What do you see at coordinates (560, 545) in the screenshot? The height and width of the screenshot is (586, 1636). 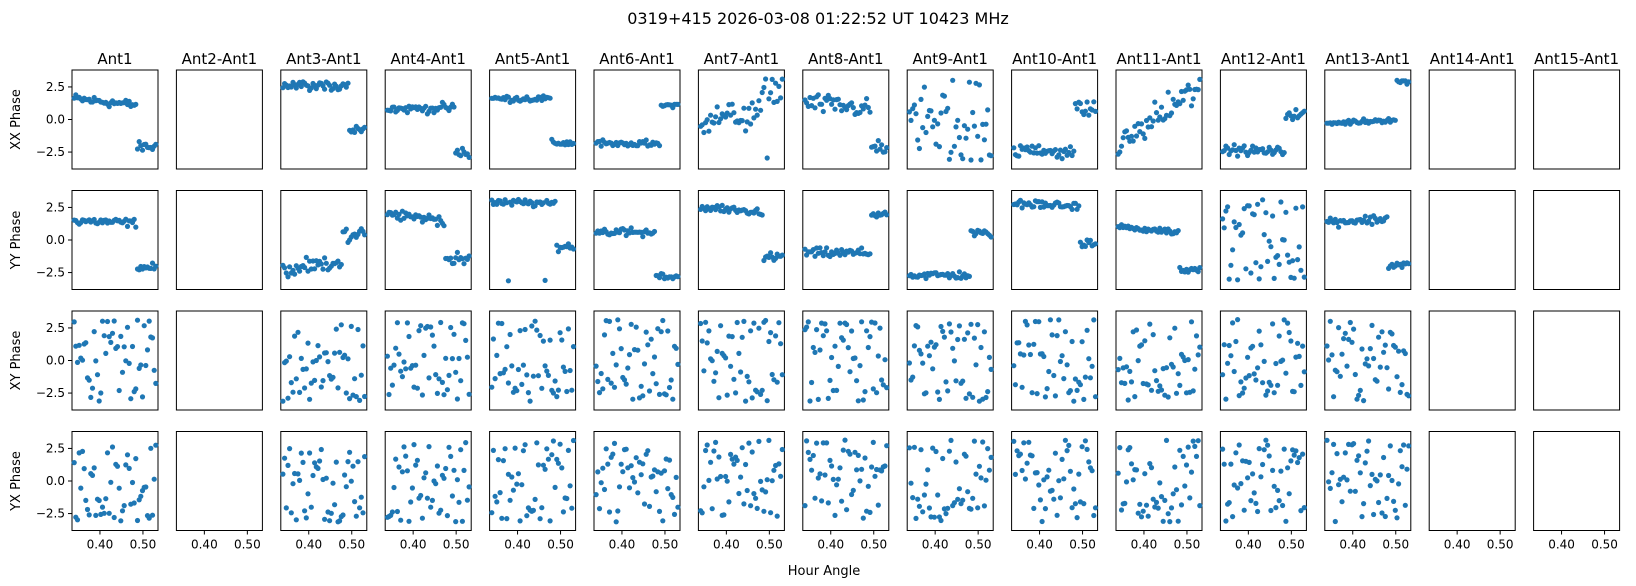 I see `x-tick-label: 0.50` at bounding box center [560, 545].